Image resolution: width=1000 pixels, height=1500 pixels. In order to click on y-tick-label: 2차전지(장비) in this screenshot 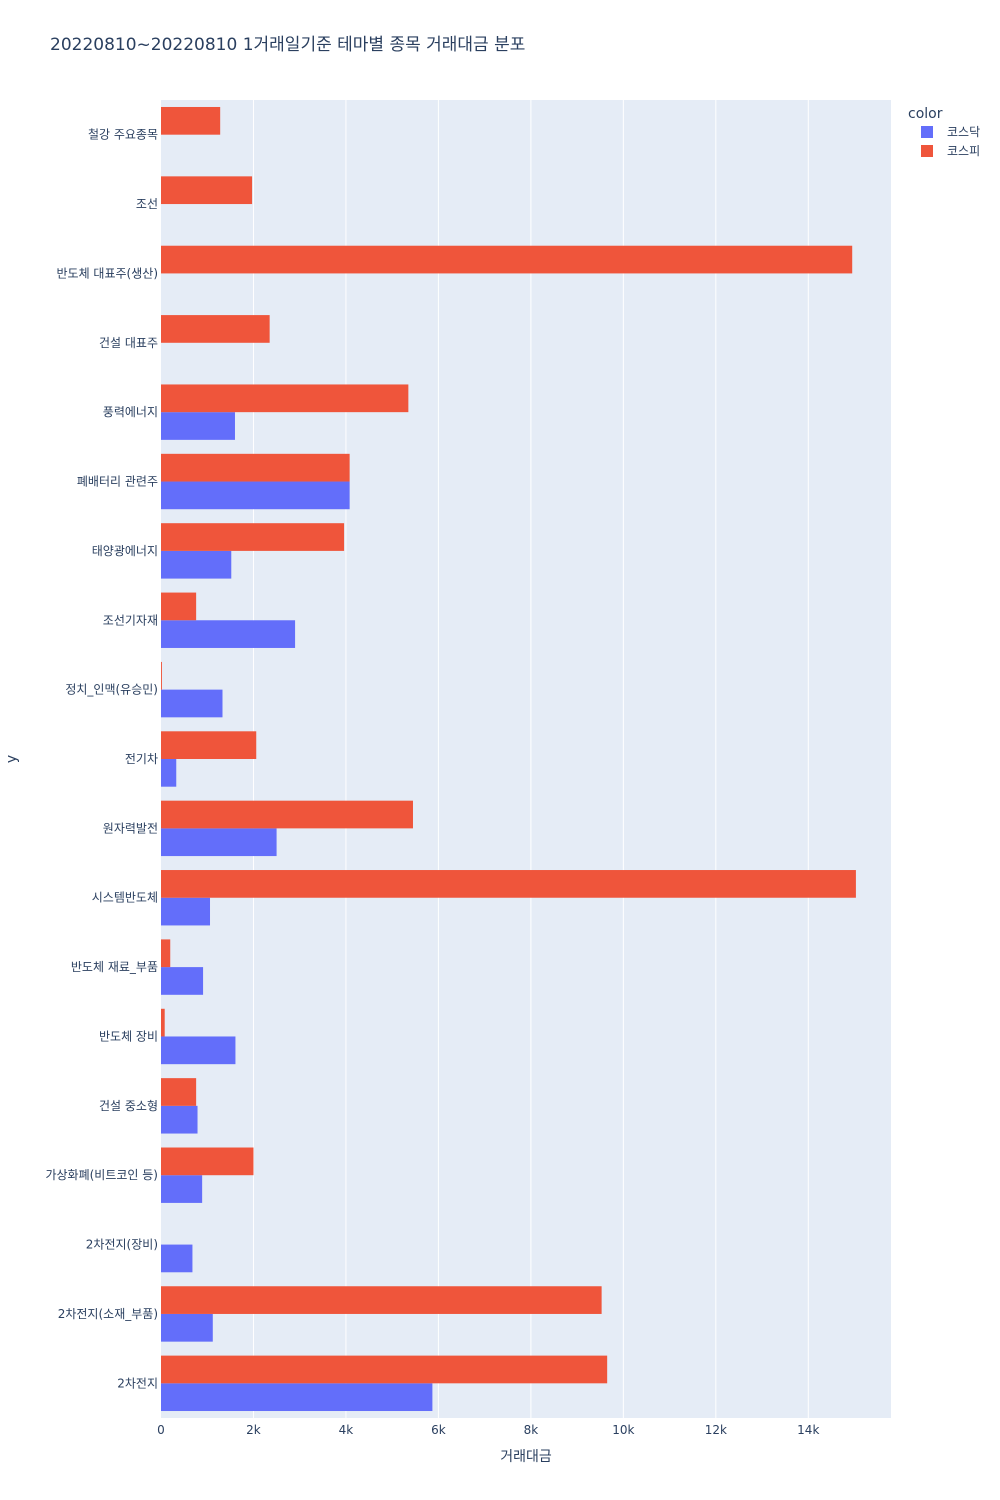, I will do `click(122, 1245)`.